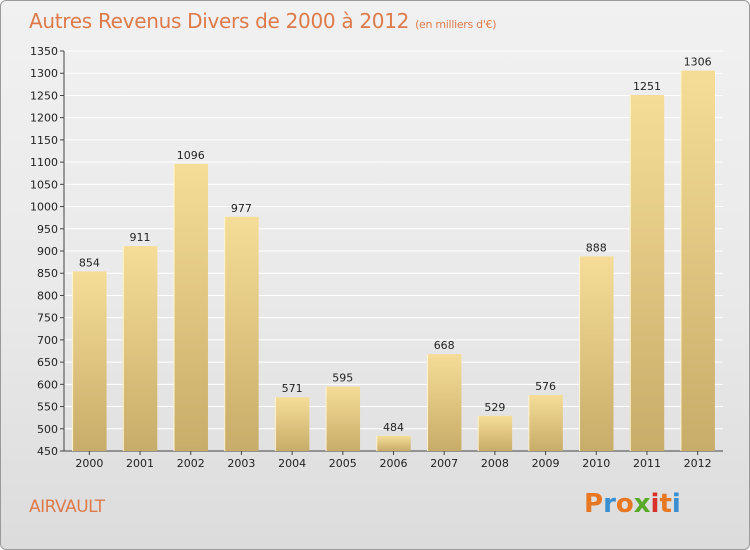 The width and height of the screenshot is (750, 550). What do you see at coordinates (594, 504) in the screenshot?
I see `logo-letter: P` at bounding box center [594, 504].